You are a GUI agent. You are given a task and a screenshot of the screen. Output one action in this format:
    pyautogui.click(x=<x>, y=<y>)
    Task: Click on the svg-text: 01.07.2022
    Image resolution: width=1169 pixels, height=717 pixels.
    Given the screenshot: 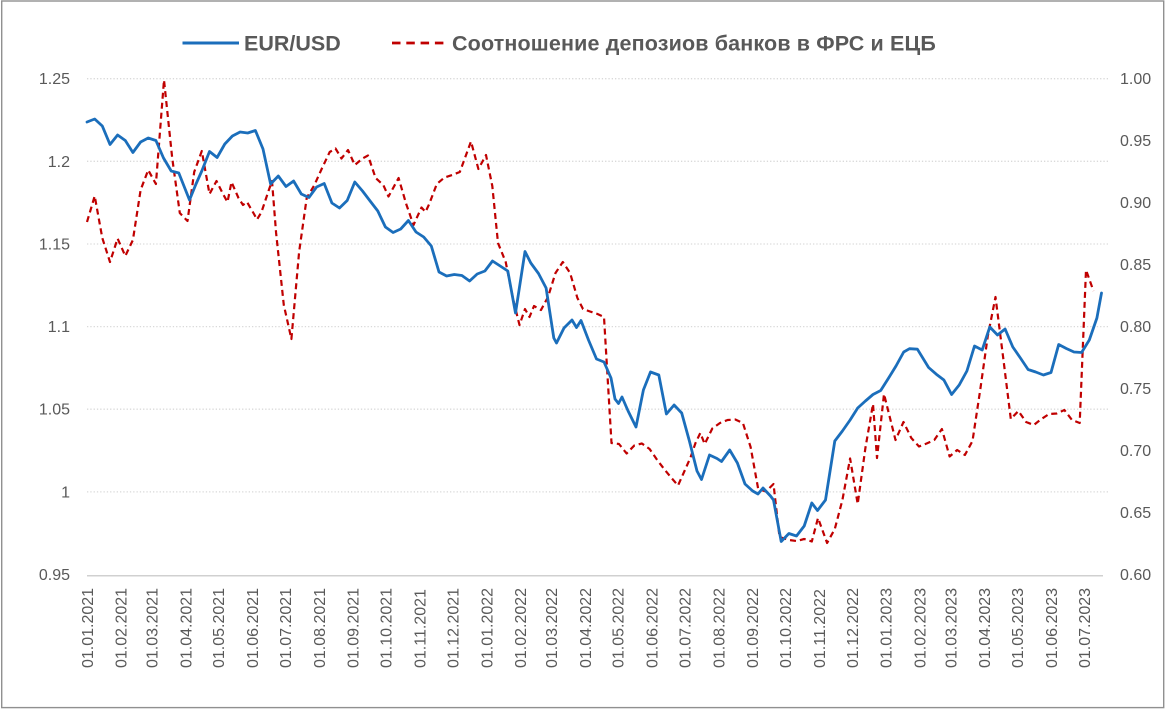 What is the action you would take?
    pyautogui.click(x=685, y=628)
    